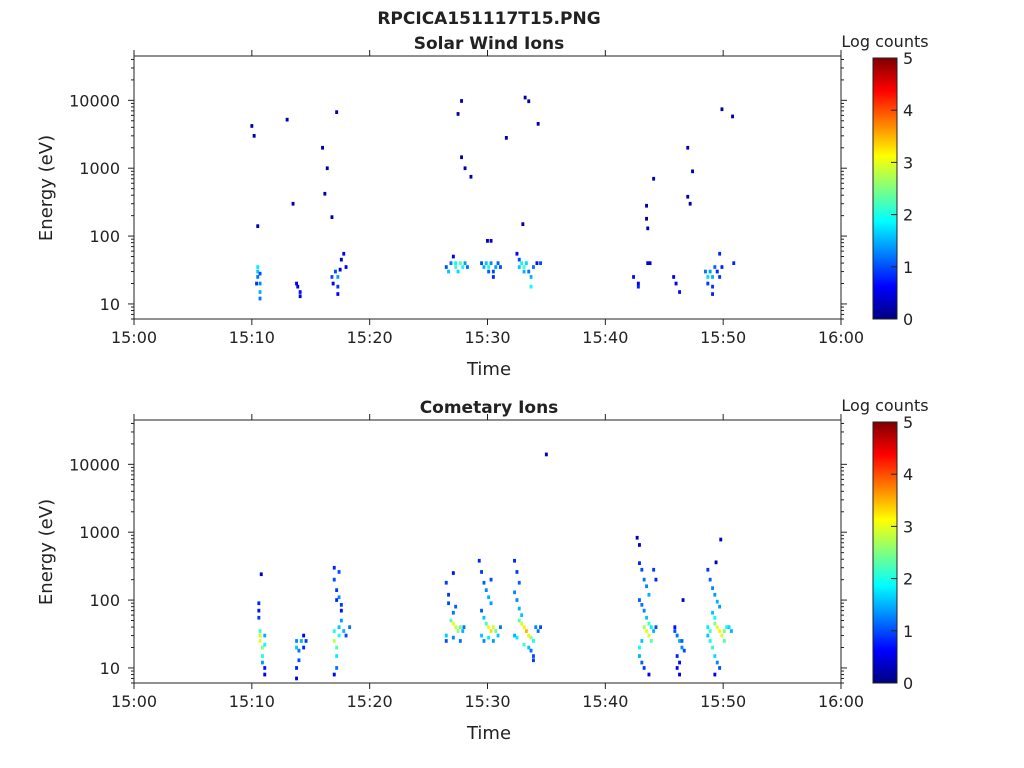  I want to click on colorbar-label: Log counts, so click(884, 41).